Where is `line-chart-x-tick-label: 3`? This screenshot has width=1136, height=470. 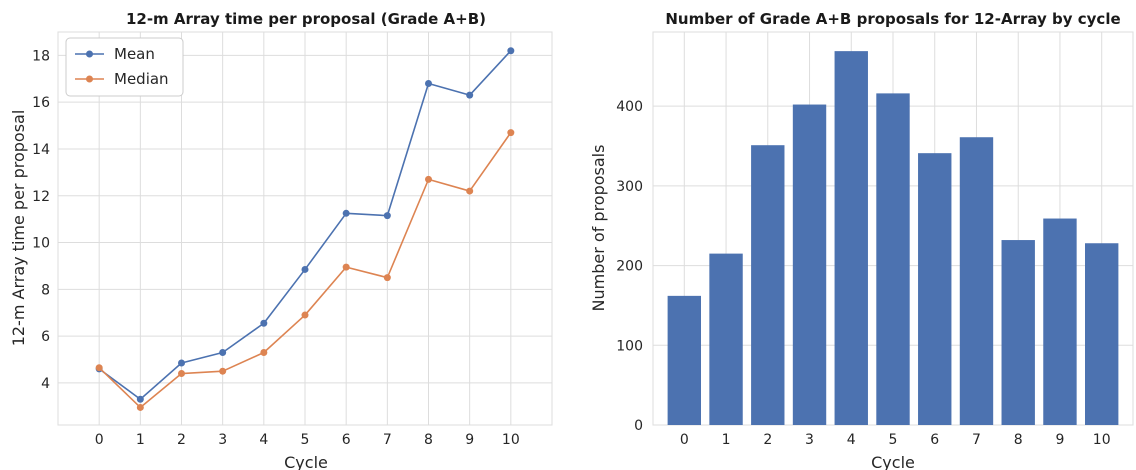 line-chart-x-tick-label: 3 is located at coordinates (222, 440).